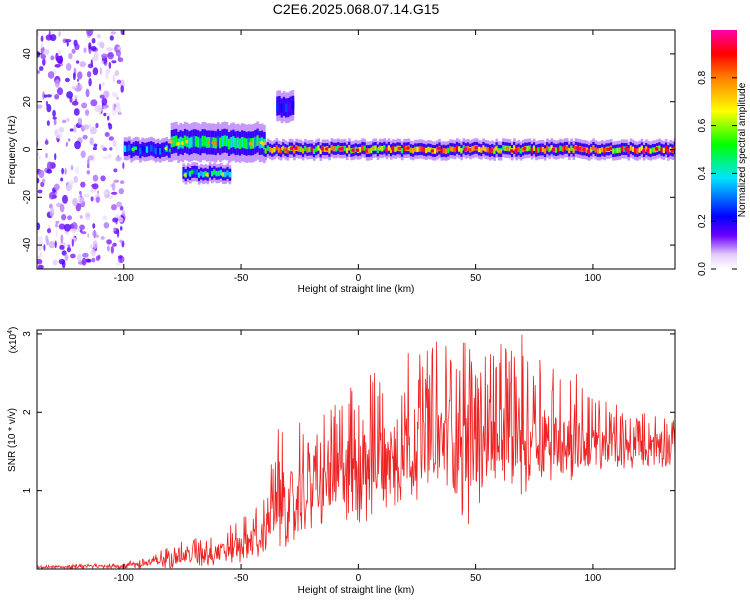  I want to click on spectrogram-x-tick-label: -50, so click(241, 278).